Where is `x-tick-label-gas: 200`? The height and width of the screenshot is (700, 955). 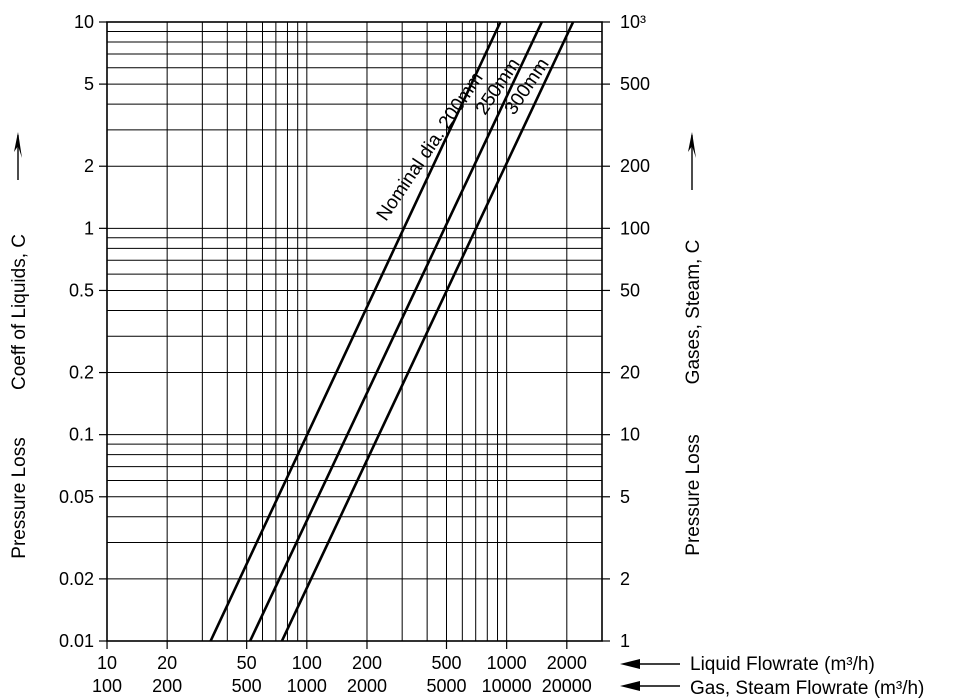
x-tick-label-gas: 200 is located at coordinates (167, 686).